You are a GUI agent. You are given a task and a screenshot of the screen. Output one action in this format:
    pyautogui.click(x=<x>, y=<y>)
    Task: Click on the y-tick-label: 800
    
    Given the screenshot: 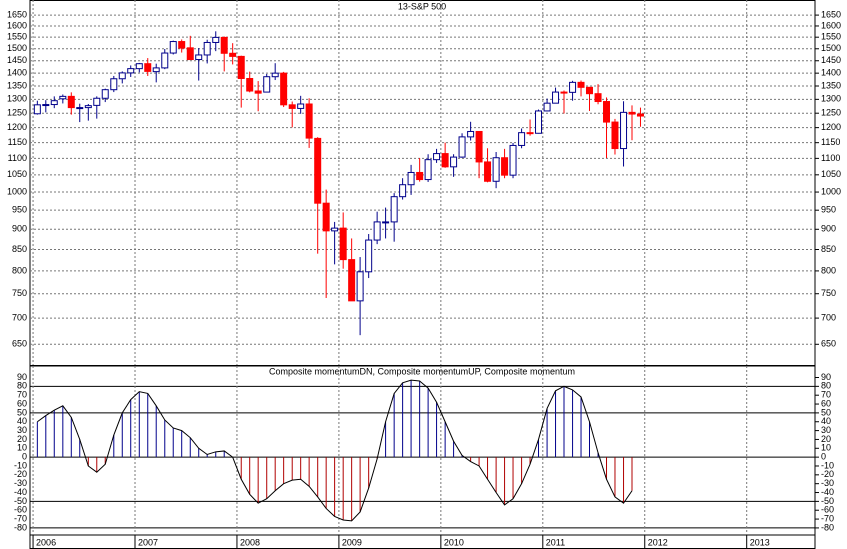 What is the action you would take?
    pyautogui.click(x=19, y=270)
    